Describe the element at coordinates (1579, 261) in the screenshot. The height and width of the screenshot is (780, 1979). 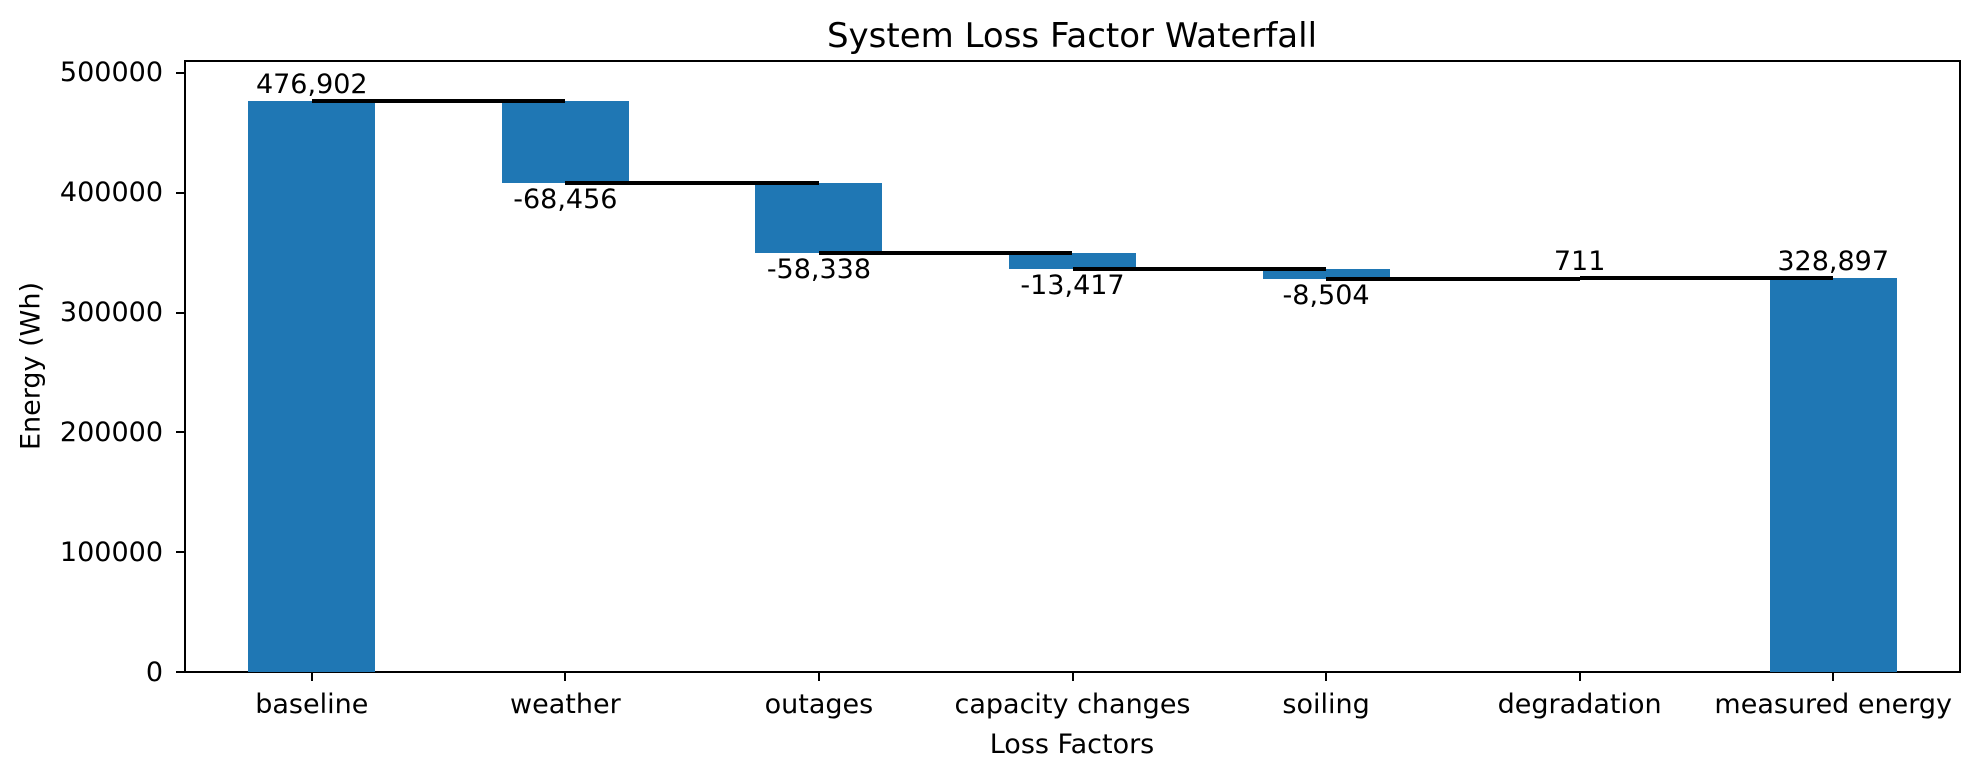
I see `value-label-degradation: 711` at that location.